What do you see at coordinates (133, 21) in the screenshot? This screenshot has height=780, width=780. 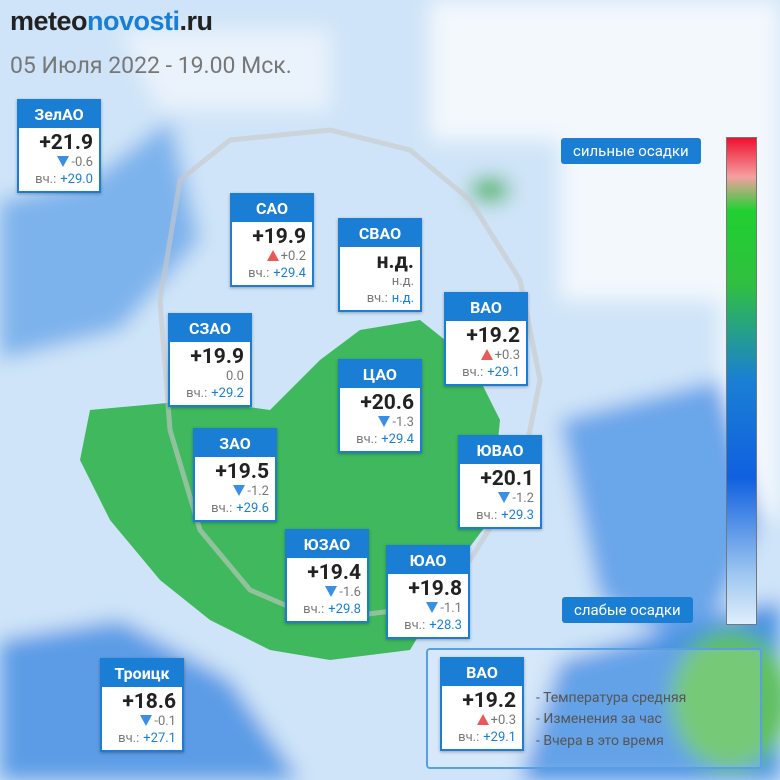 I see `logo-part: novosti` at bounding box center [133, 21].